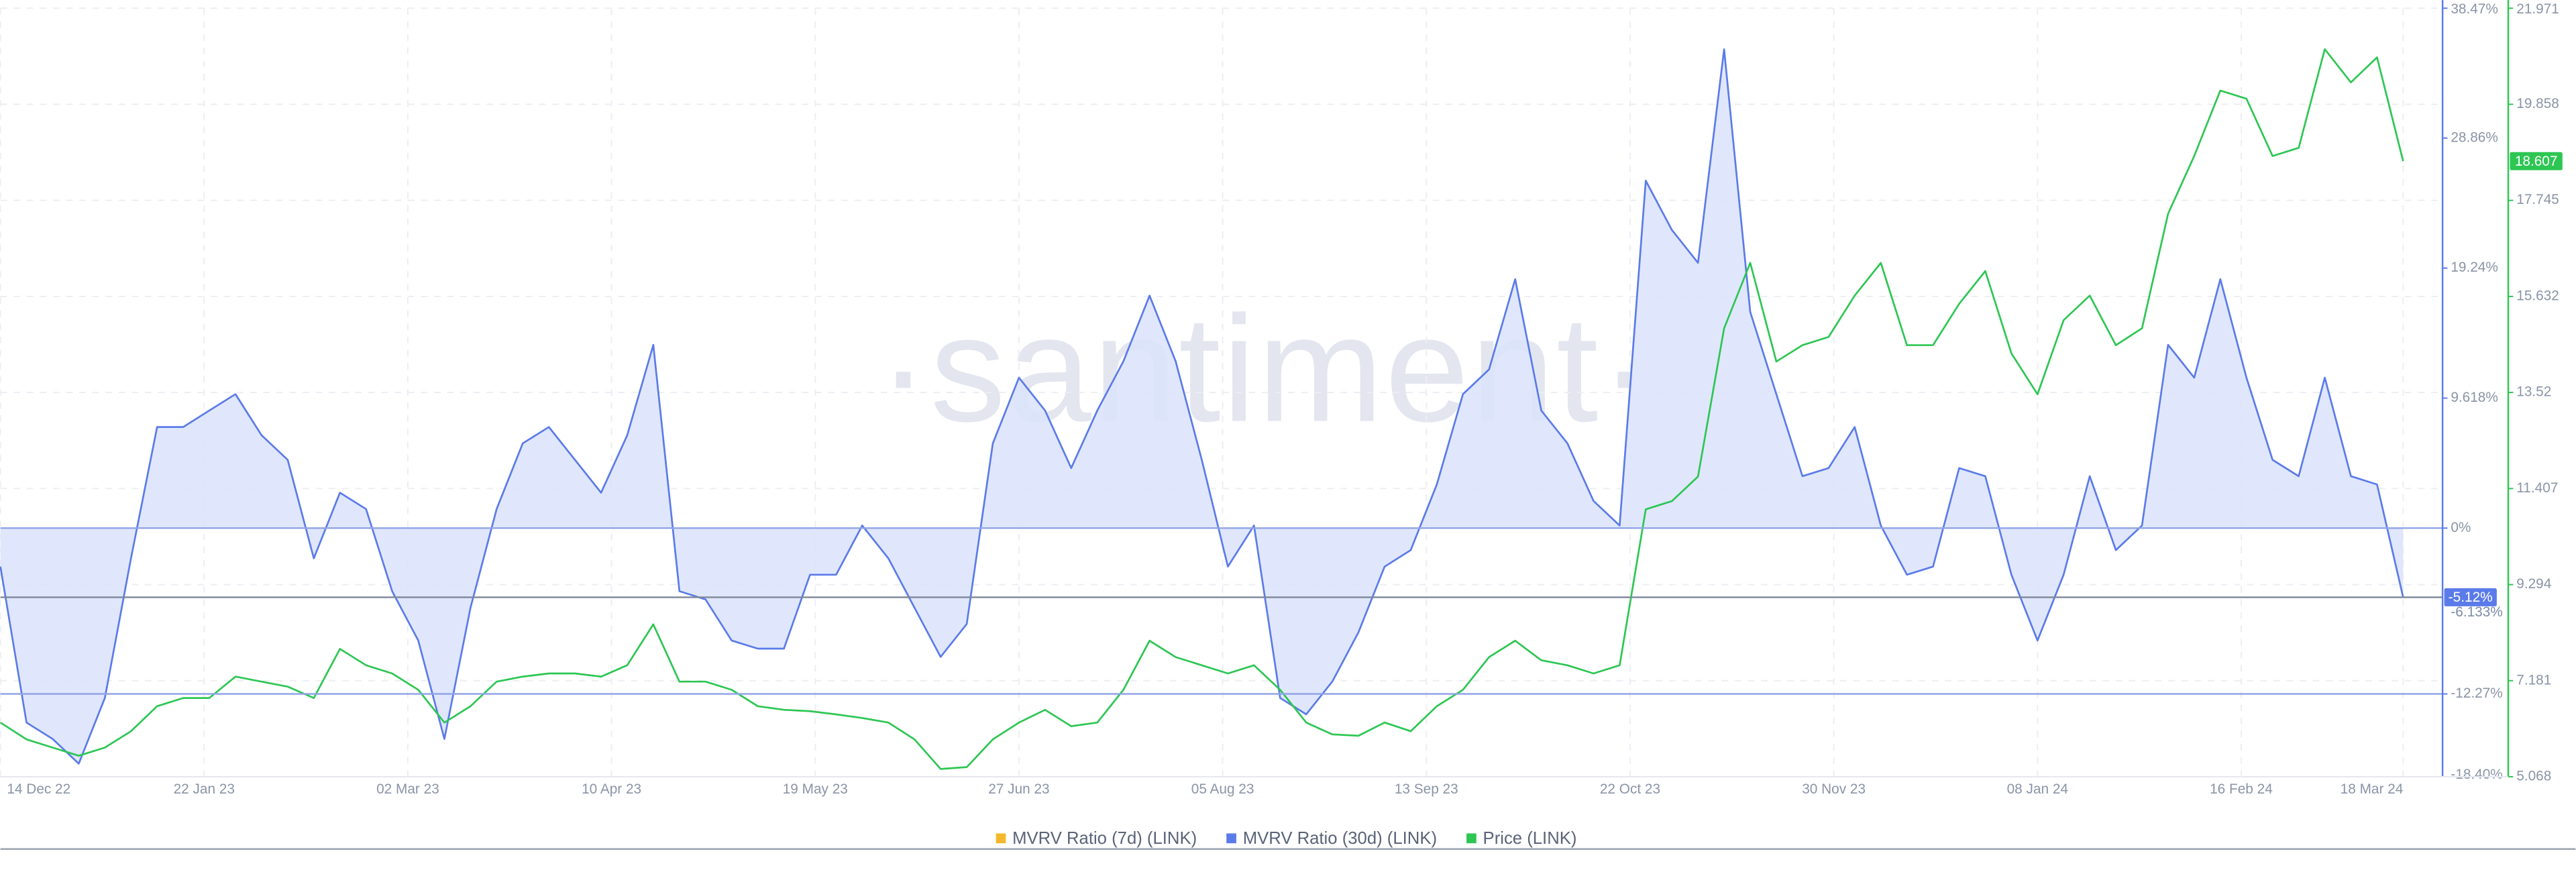 This screenshot has width=2576, height=872. What do you see at coordinates (2533, 776) in the screenshot?
I see `y2-tick-label: 5.068` at bounding box center [2533, 776].